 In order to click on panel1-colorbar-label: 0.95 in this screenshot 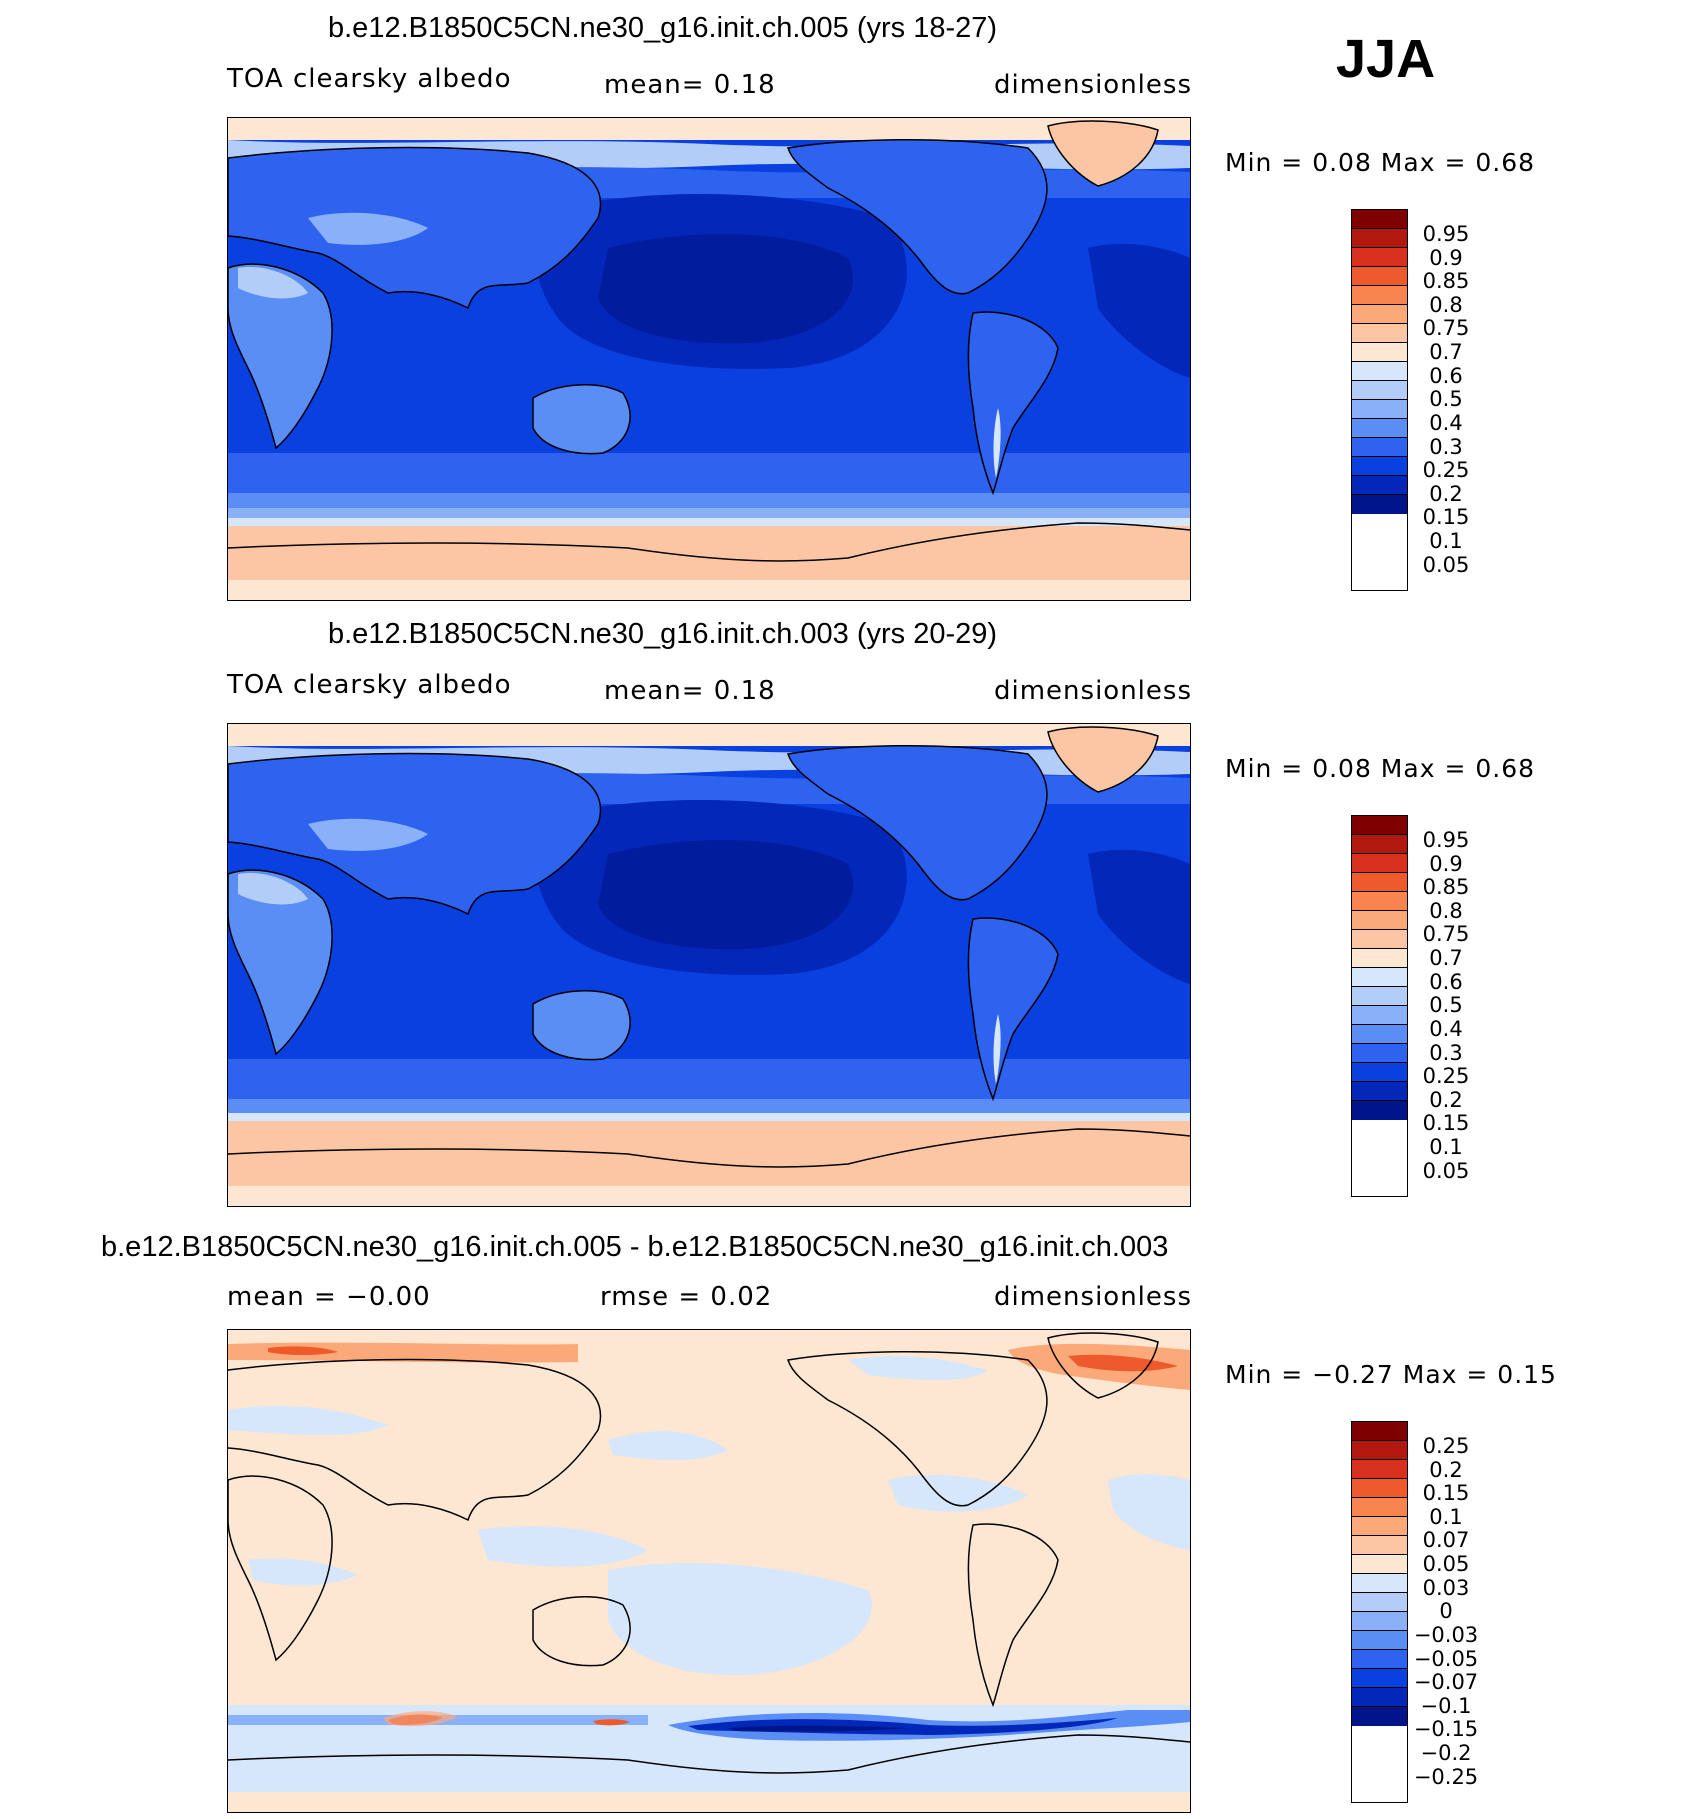, I will do `click(1446, 234)`.